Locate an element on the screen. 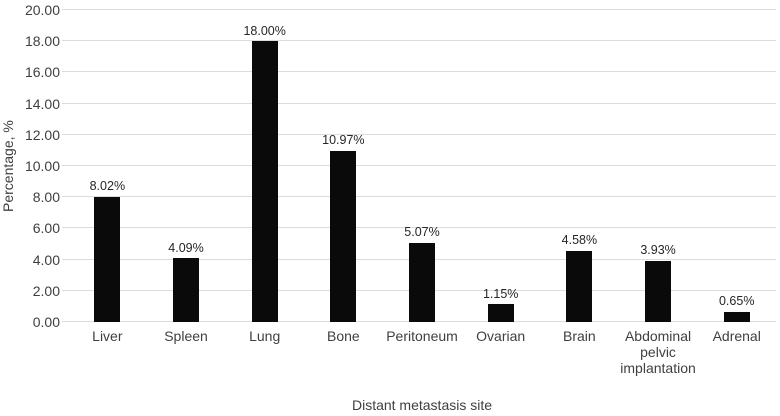  bar-column: 4.58% is located at coordinates (579, 166).